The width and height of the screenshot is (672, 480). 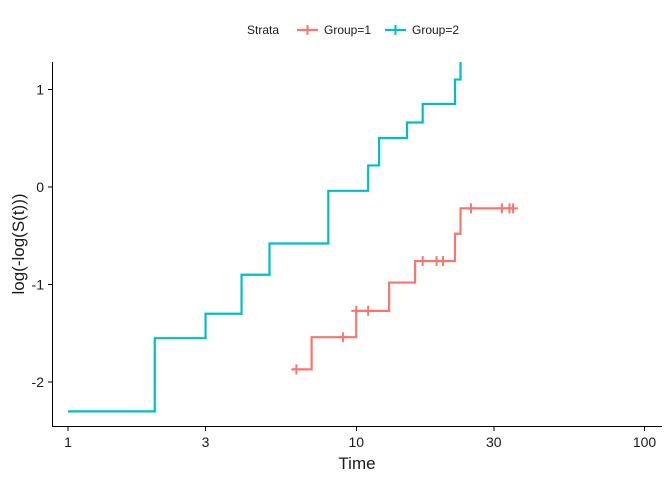 I want to click on legend-label-group-1: Group=1, so click(x=347, y=30).